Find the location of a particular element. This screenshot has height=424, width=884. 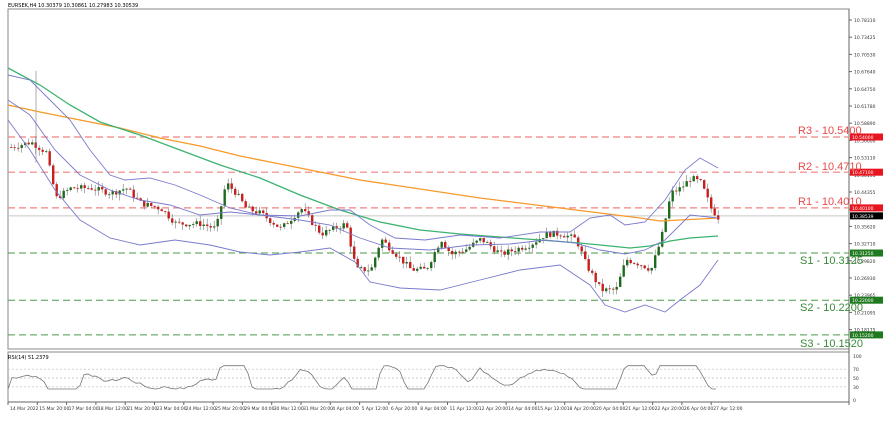

y-tick-label: 10.73425 is located at coordinates (865, 38).